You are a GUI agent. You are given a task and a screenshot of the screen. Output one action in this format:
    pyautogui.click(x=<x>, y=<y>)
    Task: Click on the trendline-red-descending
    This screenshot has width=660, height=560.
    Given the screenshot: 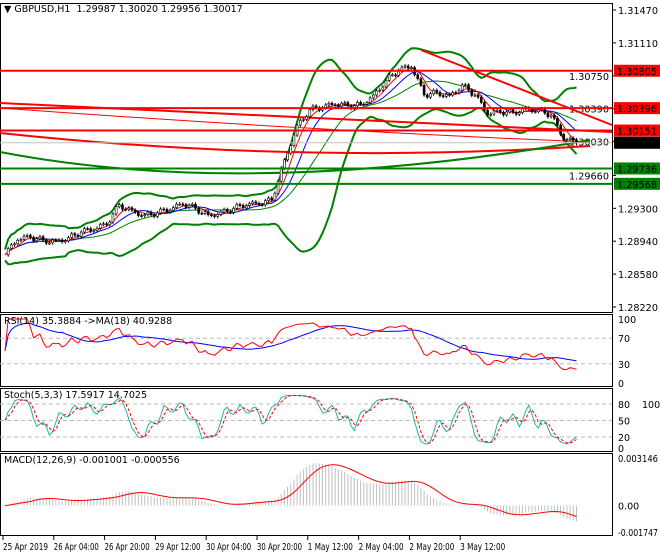 What is the action you would take?
    pyautogui.click(x=516, y=87)
    